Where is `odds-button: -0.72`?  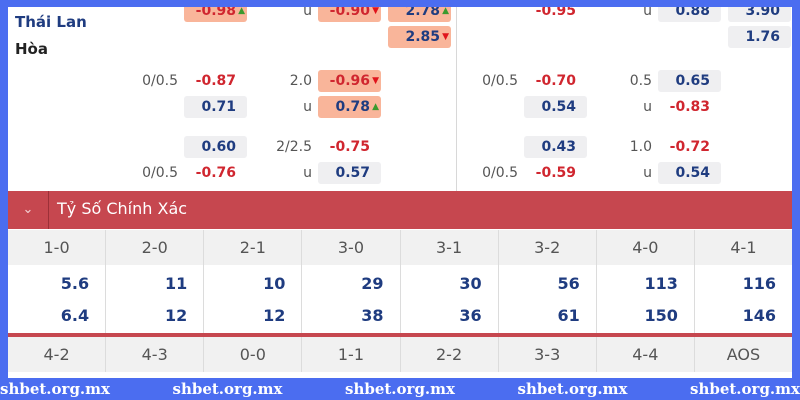 odds-button: -0.72 is located at coordinates (689, 147).